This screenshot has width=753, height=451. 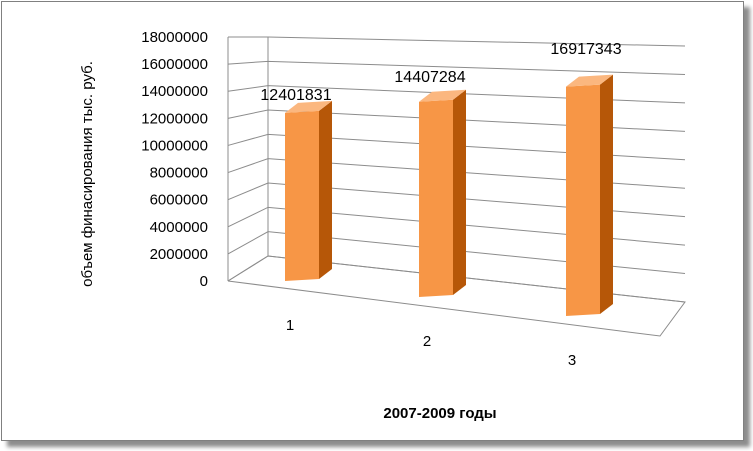 I want to click on y-tick-label: 8000000, so click(x=179, y=173).